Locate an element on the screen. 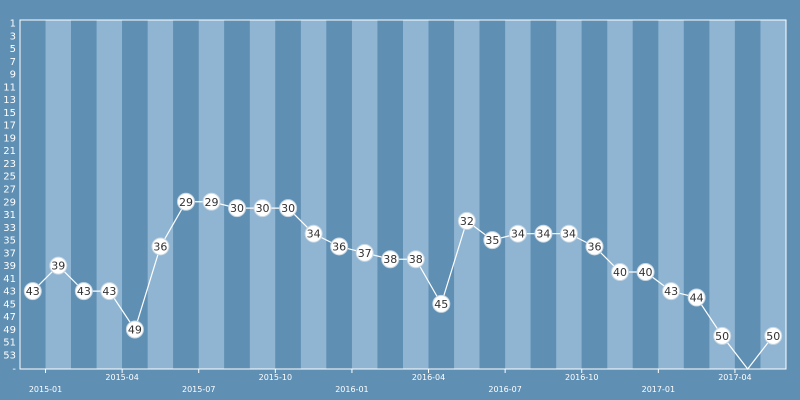  y-tick-label: 41 is located at coordinates (9, 279).